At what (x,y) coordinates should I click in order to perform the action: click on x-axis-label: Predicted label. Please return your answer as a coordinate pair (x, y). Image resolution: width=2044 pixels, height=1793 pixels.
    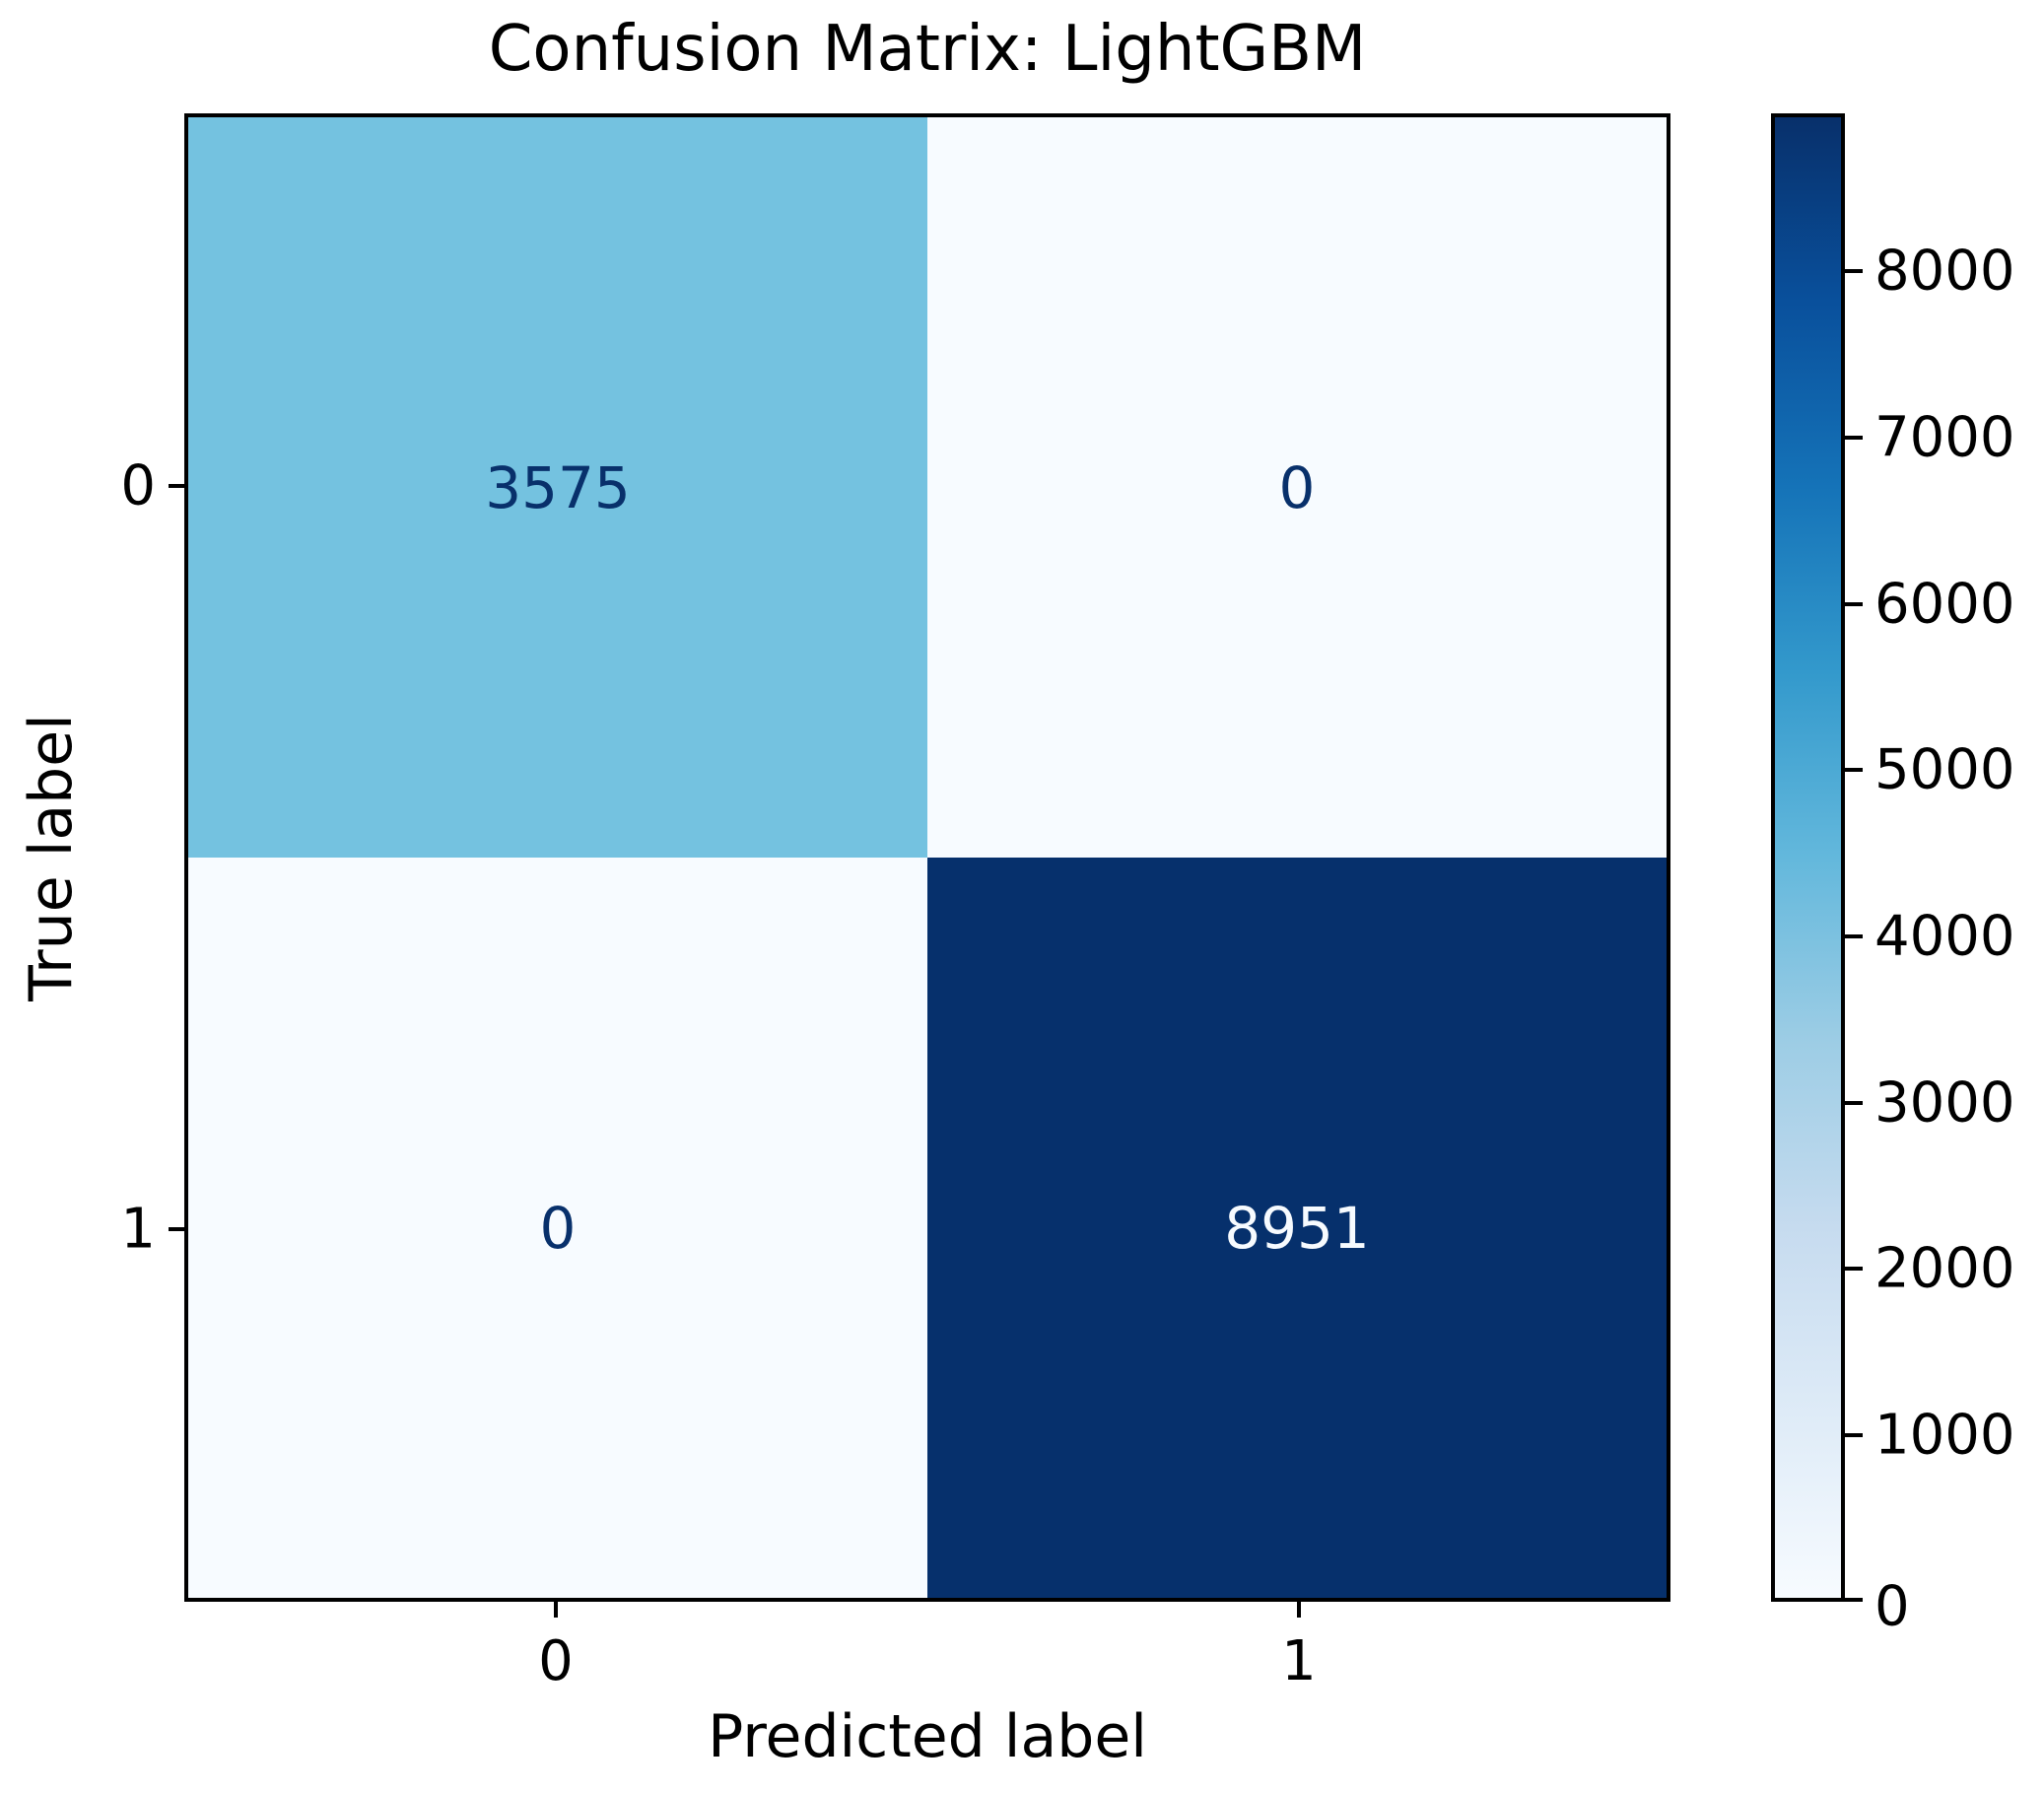
    Looking at the image, I should click on (927, 1736).